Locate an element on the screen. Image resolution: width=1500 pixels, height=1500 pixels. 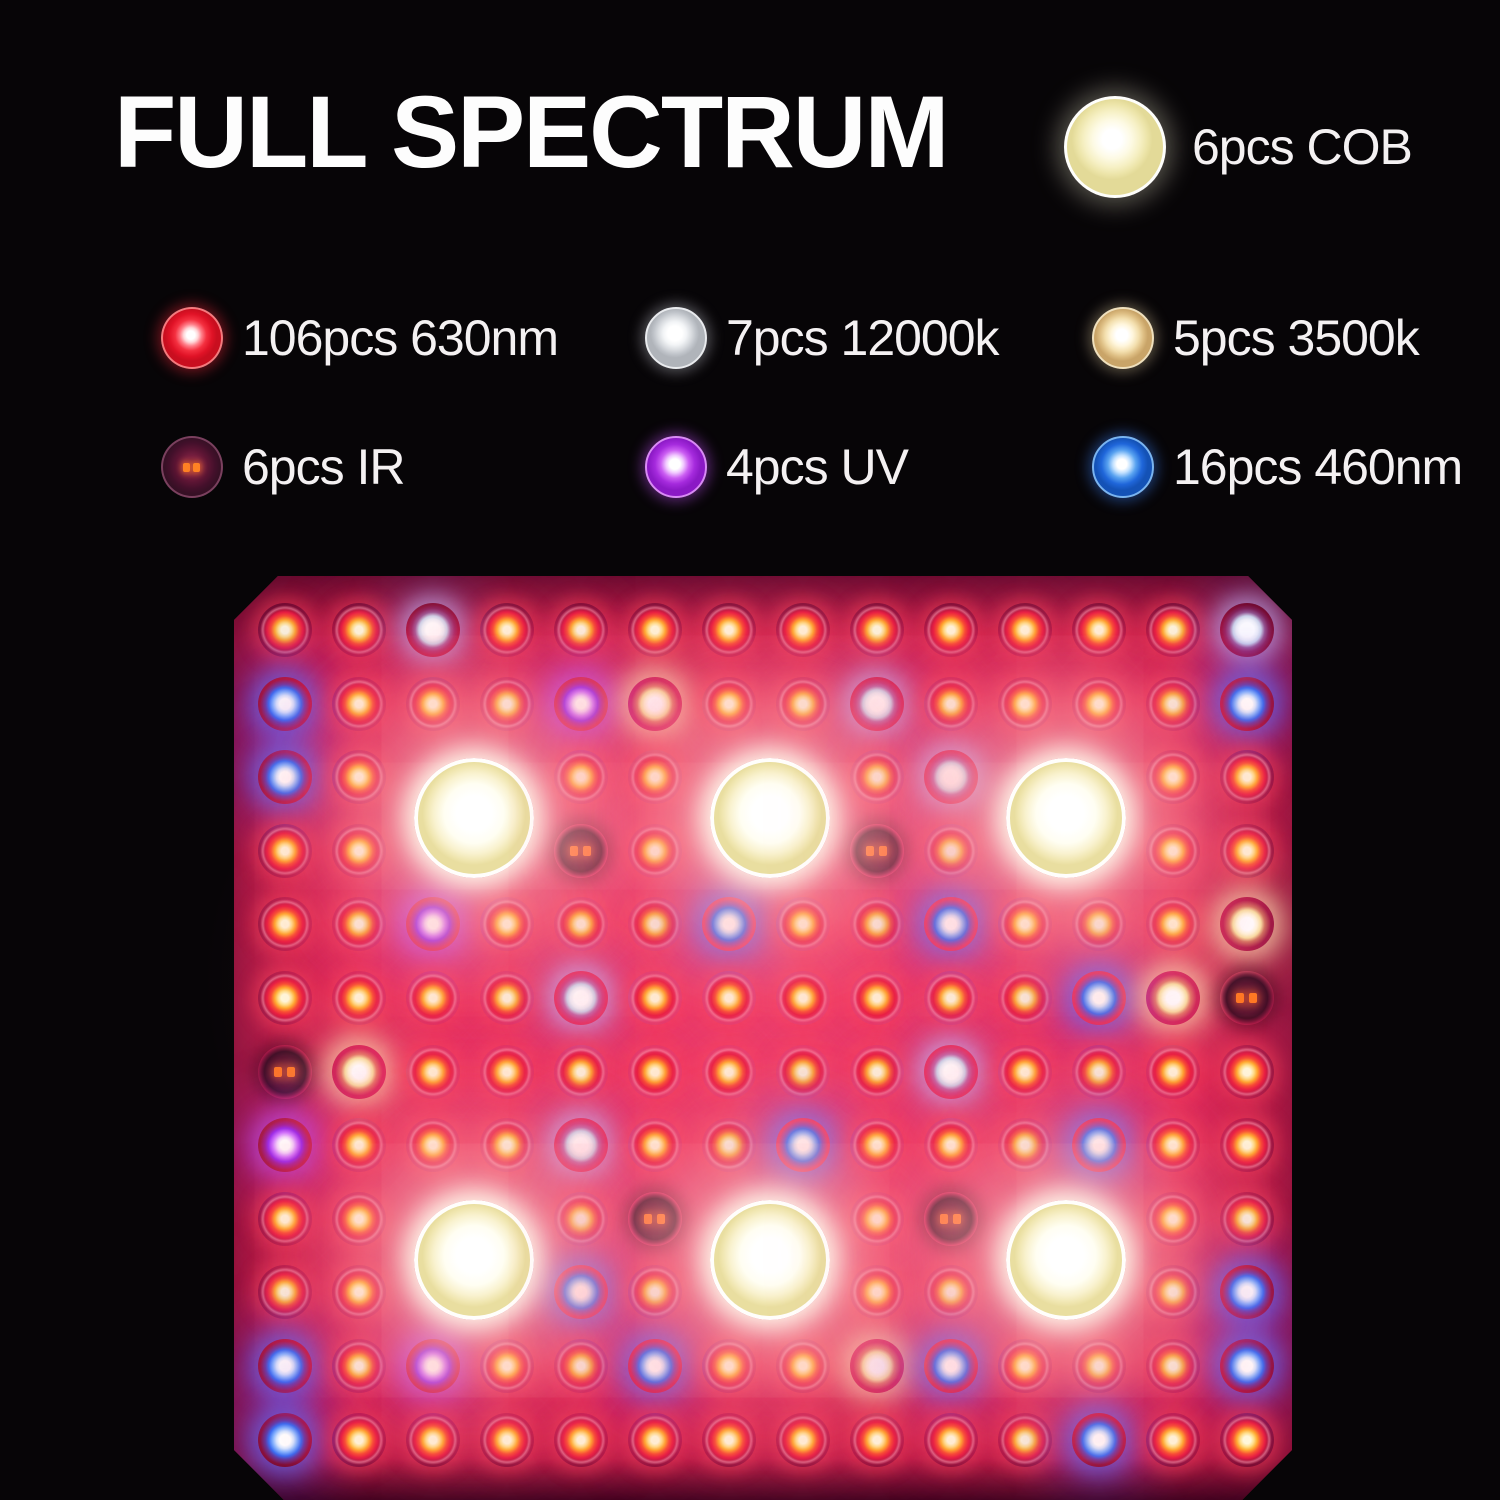
cool-white-led-icon is located at coordinates (676, 338).